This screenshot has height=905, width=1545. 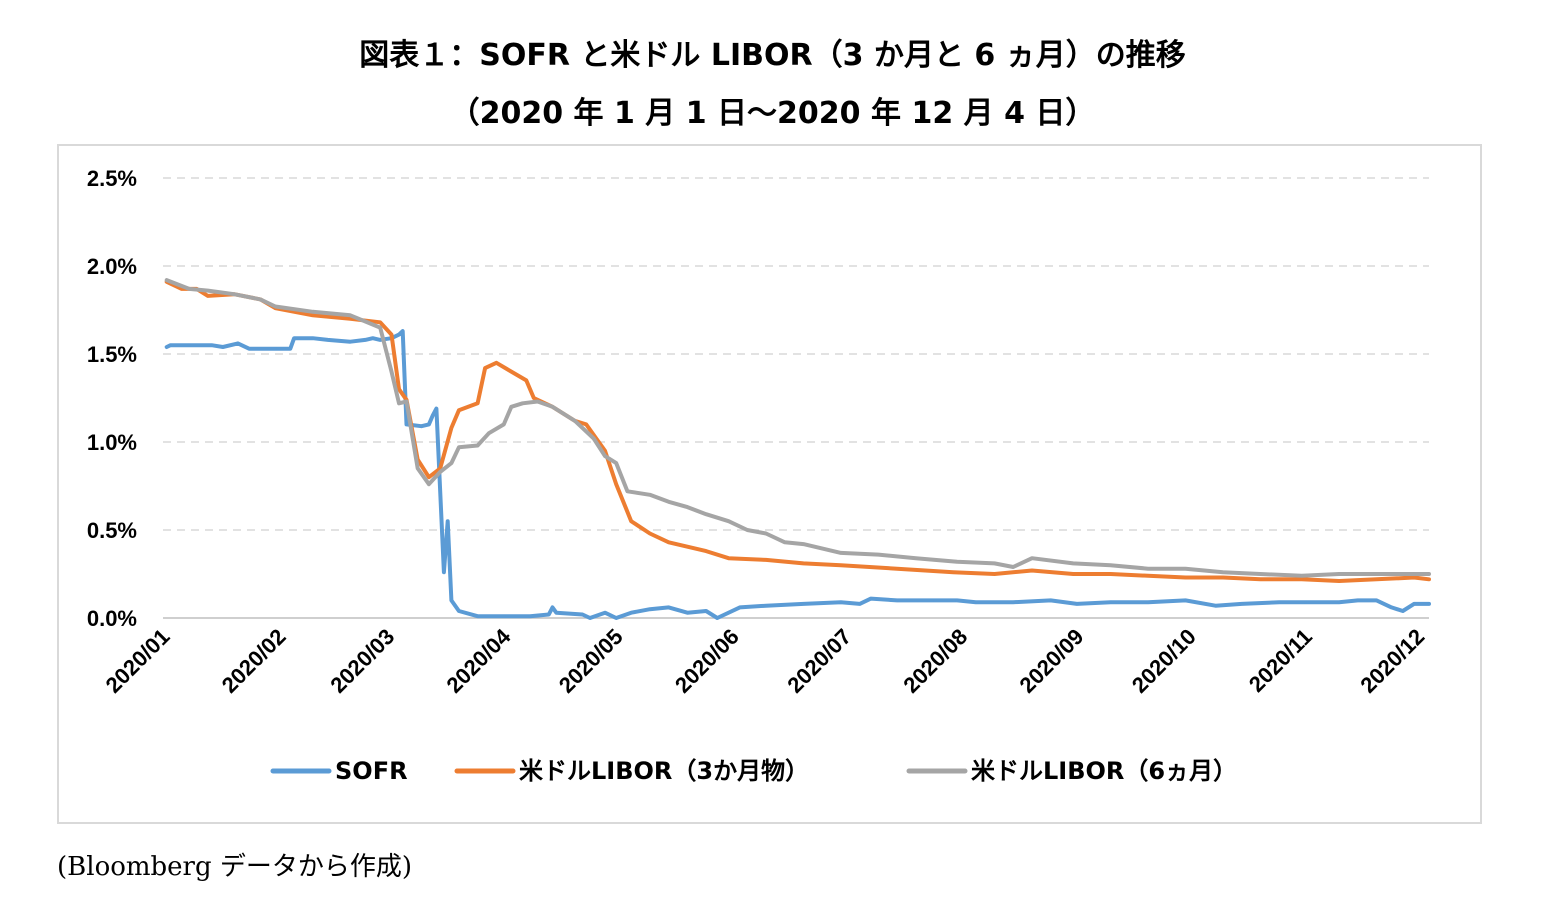 I want to click on y-tick-label: 1.5%, so click(x=112, y=354).